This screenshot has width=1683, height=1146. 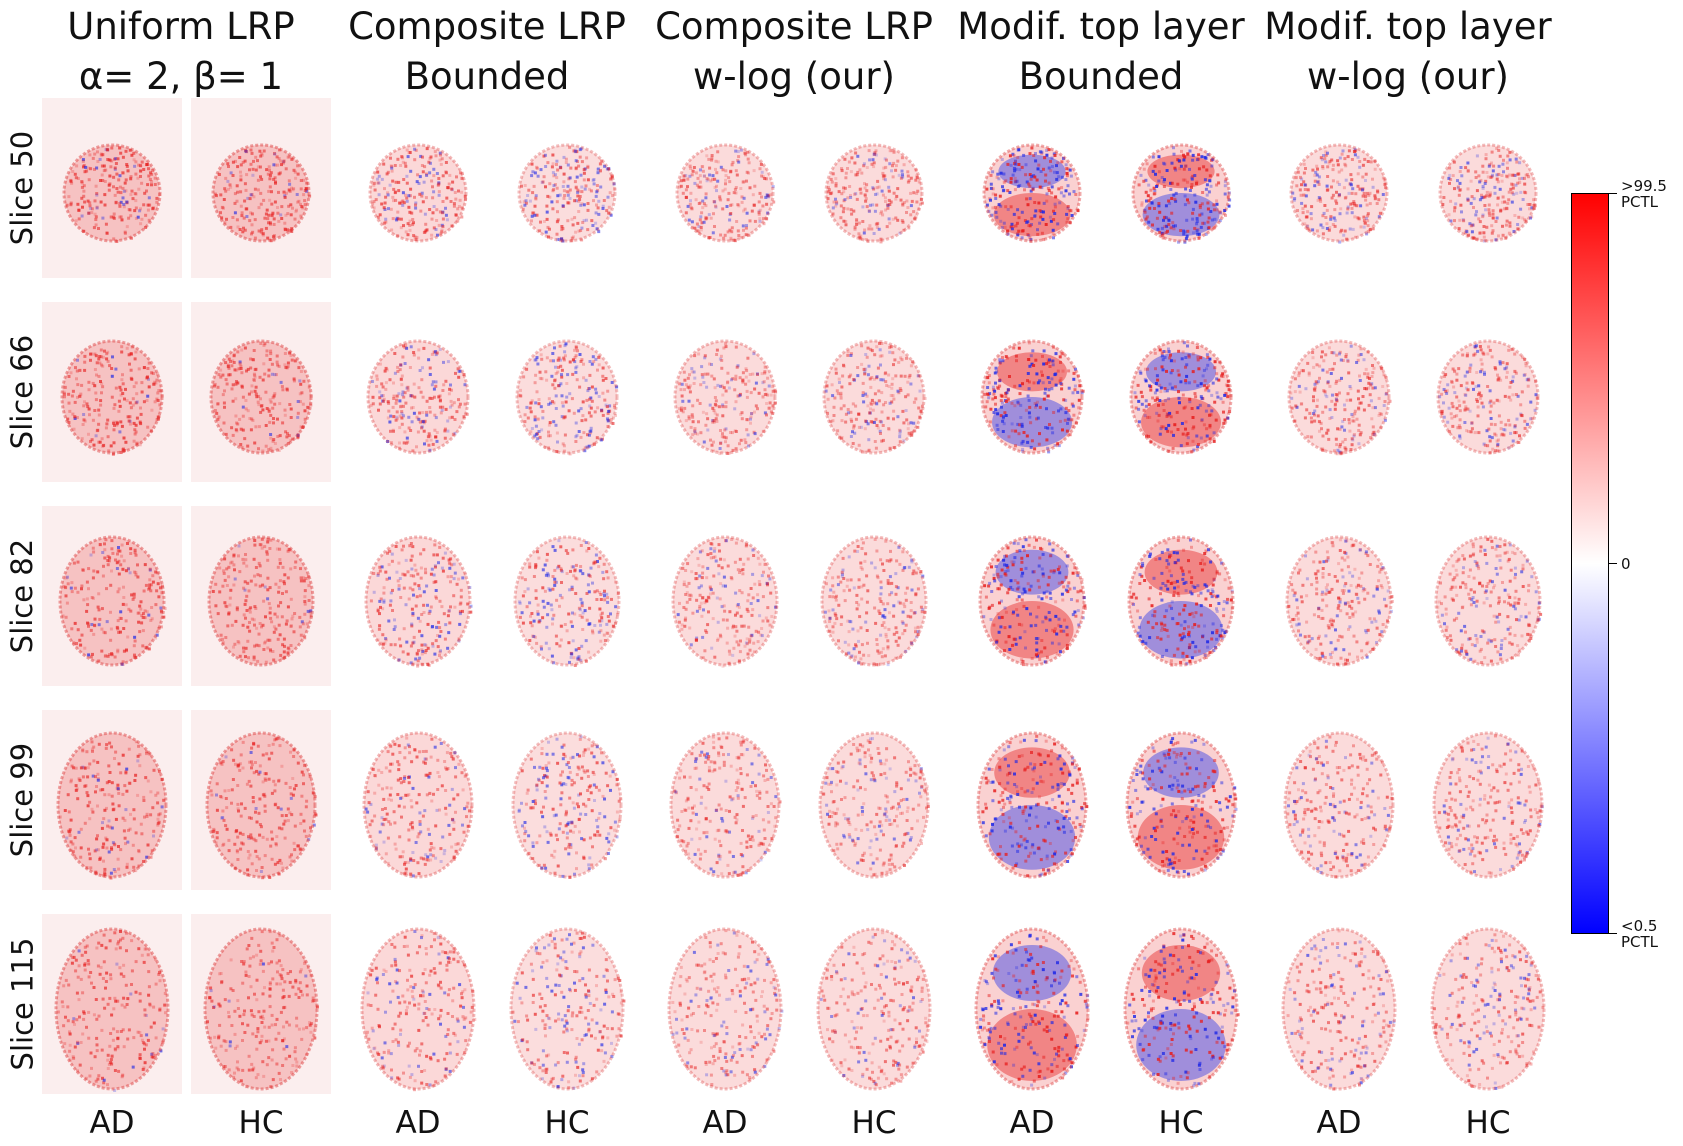 I want to click on colorbar, so click(x=1590, y=563).